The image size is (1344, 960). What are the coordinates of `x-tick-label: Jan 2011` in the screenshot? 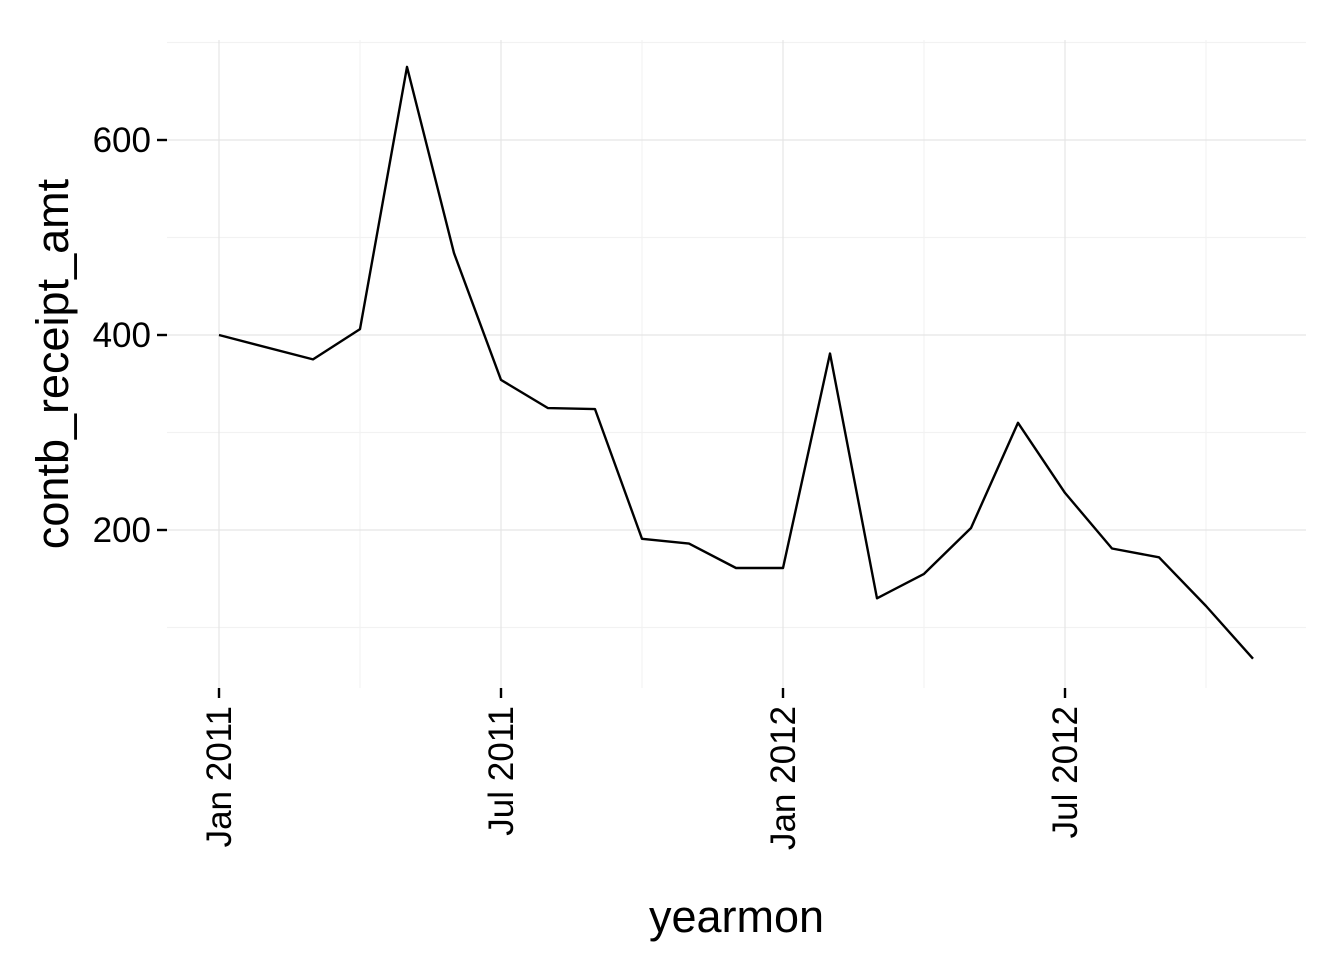 It's located at (219, 776).